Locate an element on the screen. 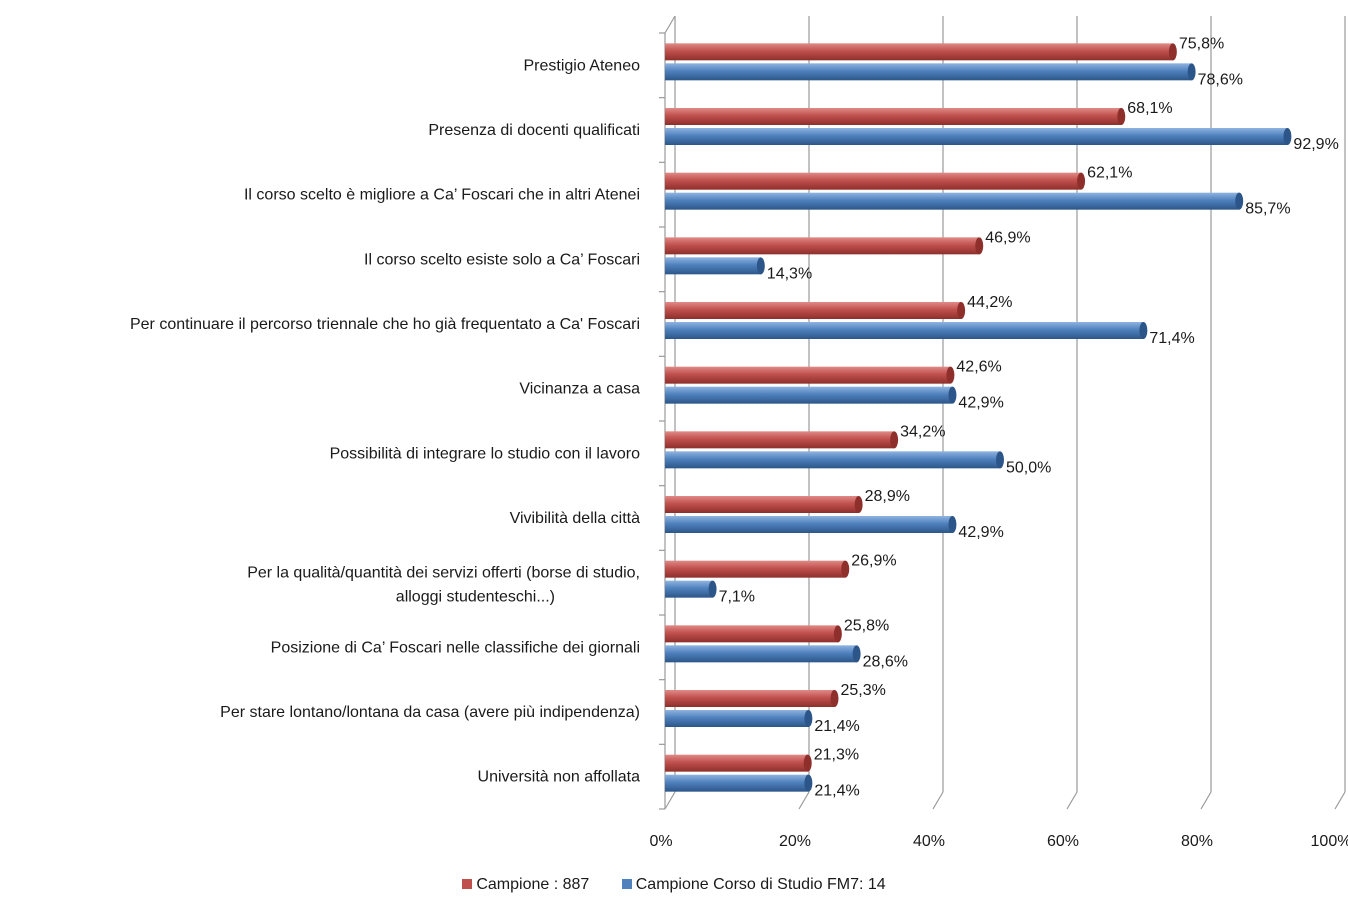  legend-label: Campione Corso di Studio FM7: 14 is located at coordinates (760, 884).